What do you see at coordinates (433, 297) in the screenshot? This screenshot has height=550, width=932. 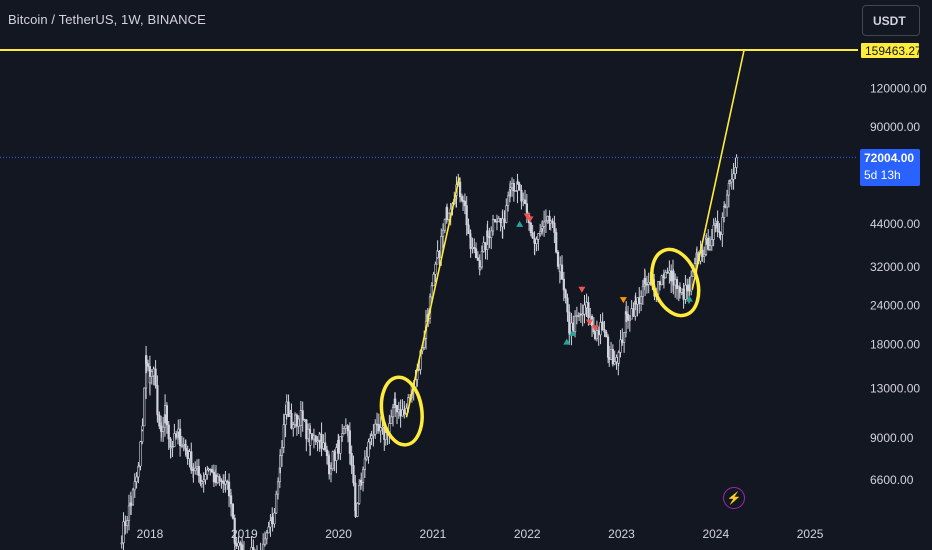 I see `trend-line` at bounding box center [433, 297].